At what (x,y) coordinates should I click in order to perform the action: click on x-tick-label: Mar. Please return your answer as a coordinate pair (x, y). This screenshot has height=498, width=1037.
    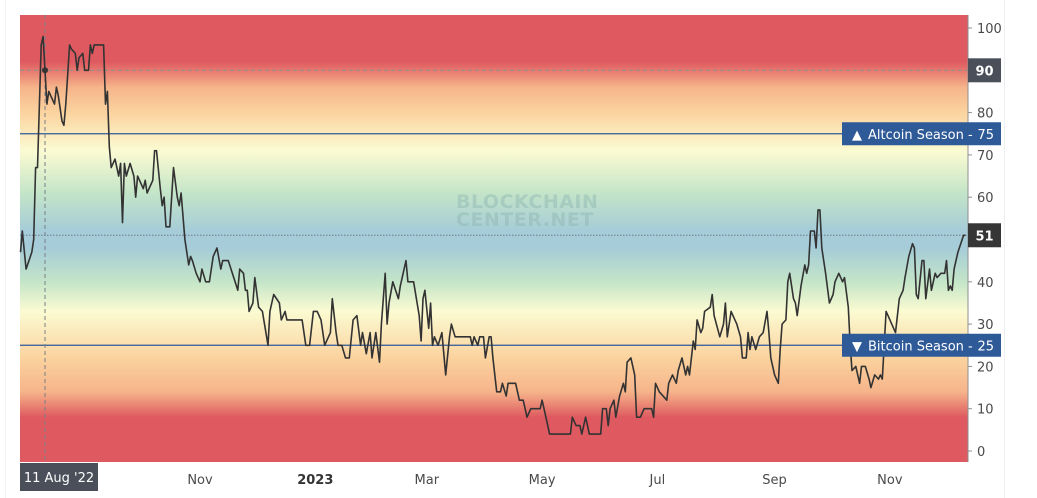
    Looking at the image, I should click on (427, 480).